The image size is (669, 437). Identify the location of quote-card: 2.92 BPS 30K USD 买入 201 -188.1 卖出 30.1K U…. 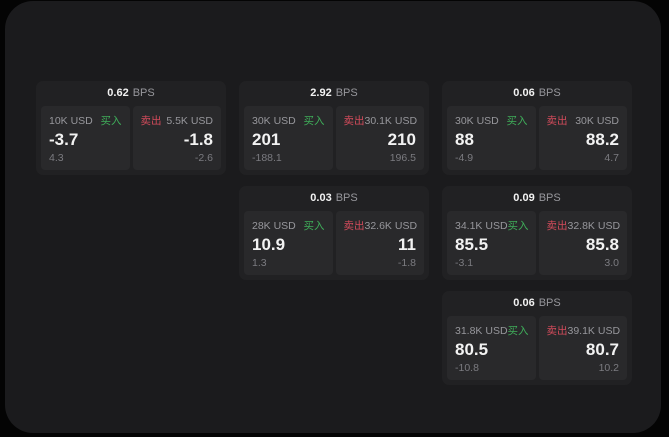
(334, 128).